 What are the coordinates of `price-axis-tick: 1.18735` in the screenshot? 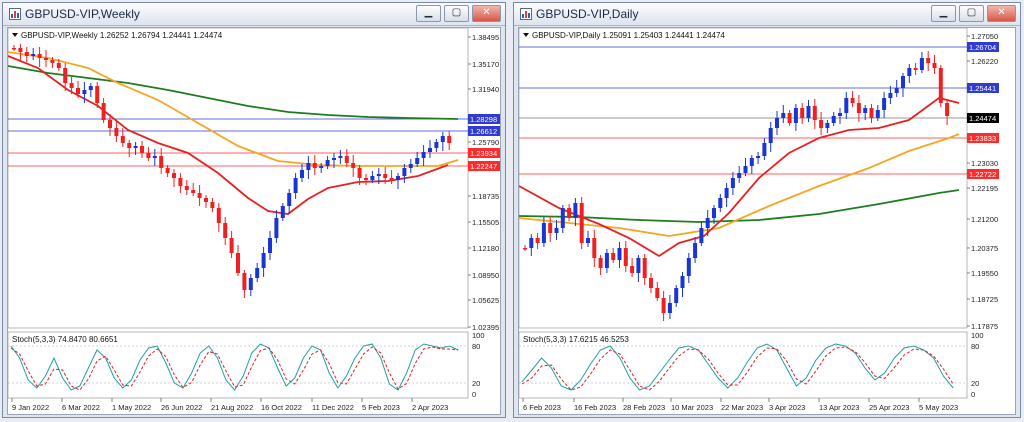 It's located at (485, 196).